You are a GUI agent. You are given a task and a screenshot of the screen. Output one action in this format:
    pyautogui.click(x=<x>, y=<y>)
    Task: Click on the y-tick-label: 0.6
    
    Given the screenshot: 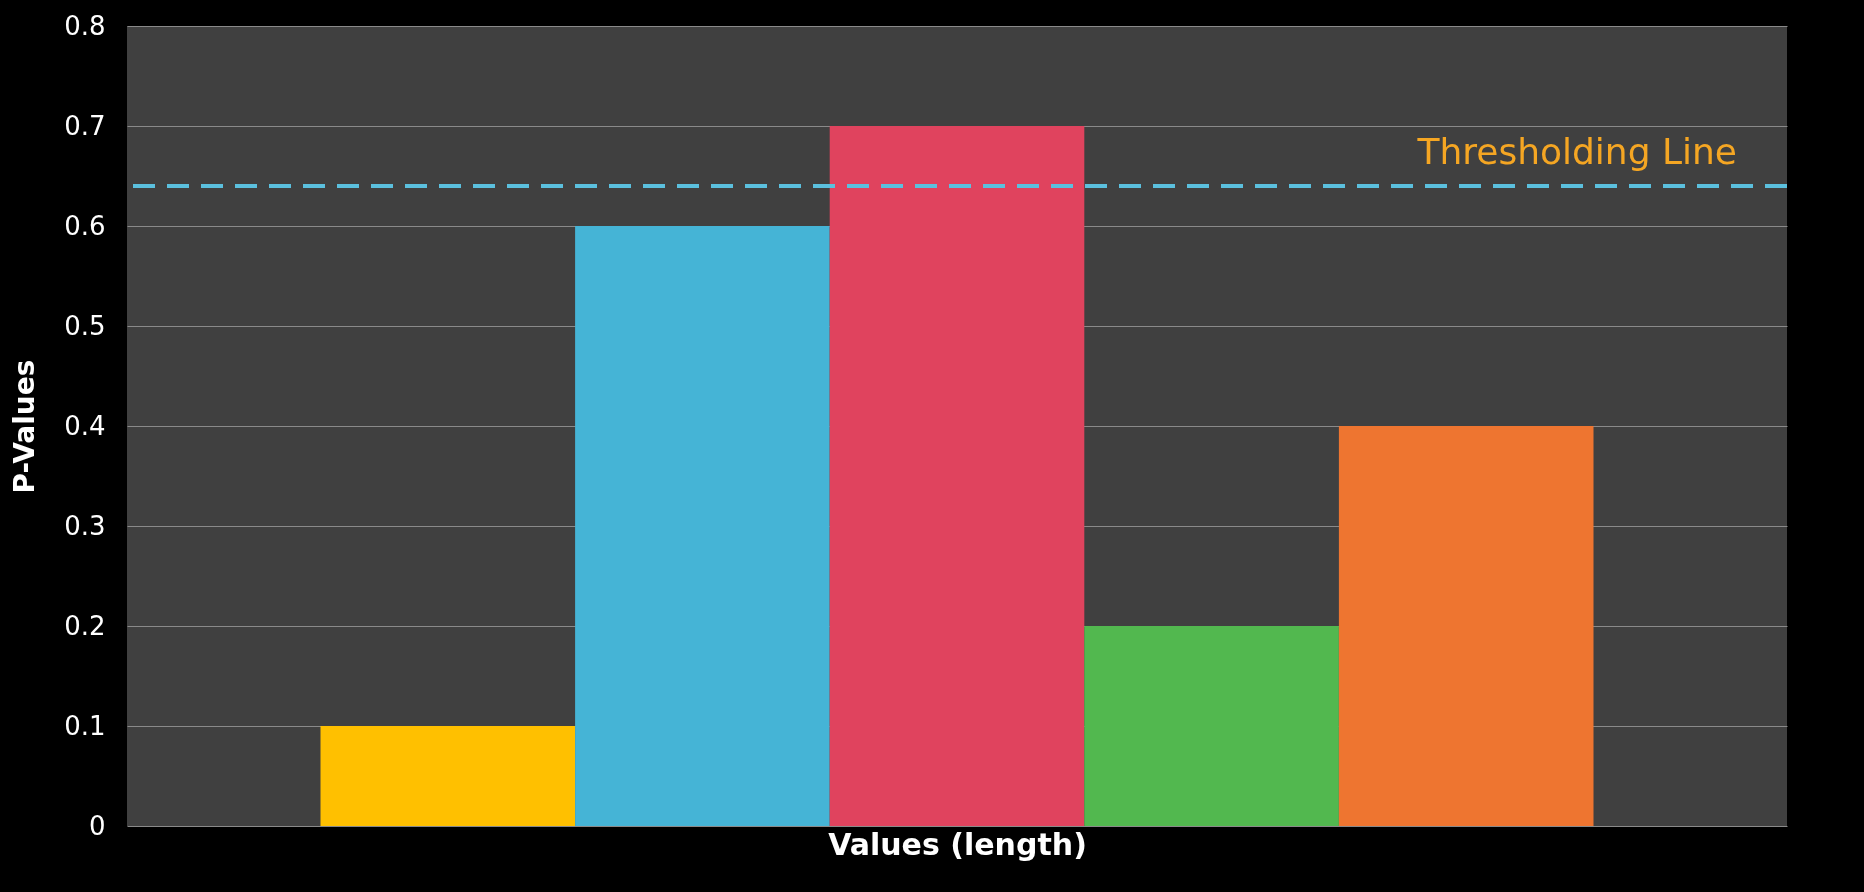 What is the action you would take?
    pyautogui.click(x=85, y=225)
    